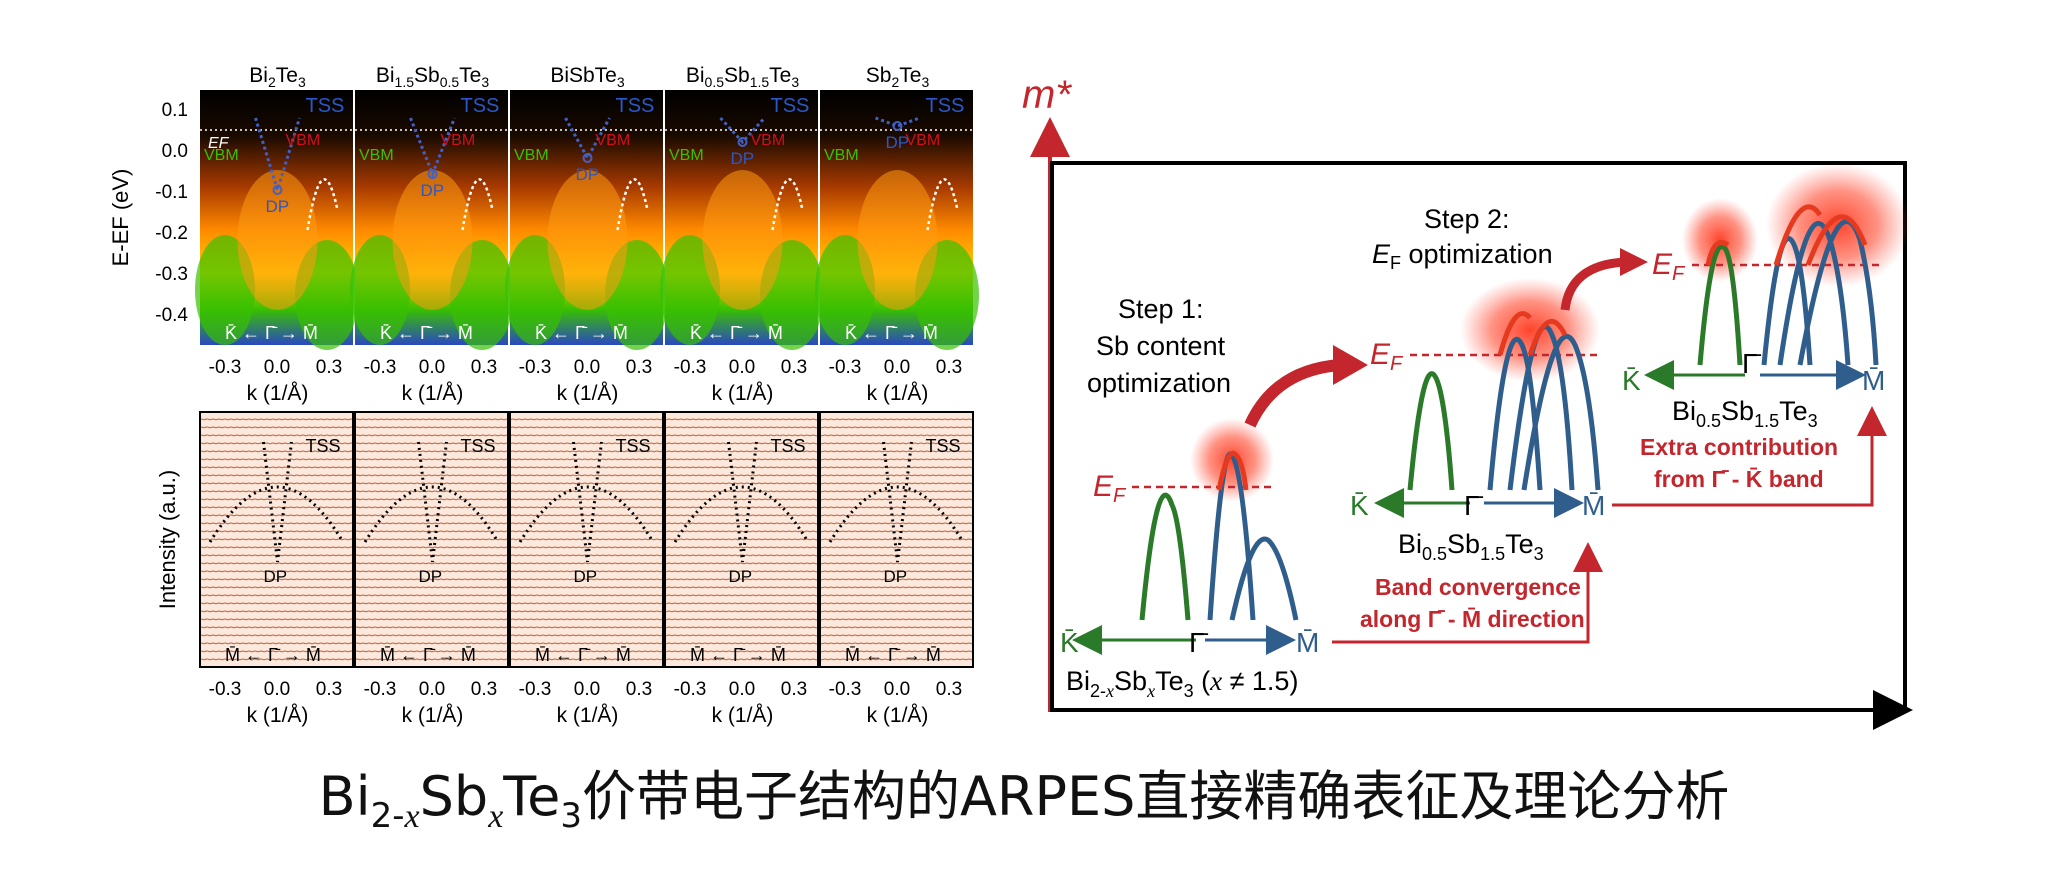  What do you see at coordinates (898, 77) in the screenshot?
I see `panel-title: Sb2Te3` at bounding box center [898, 77].